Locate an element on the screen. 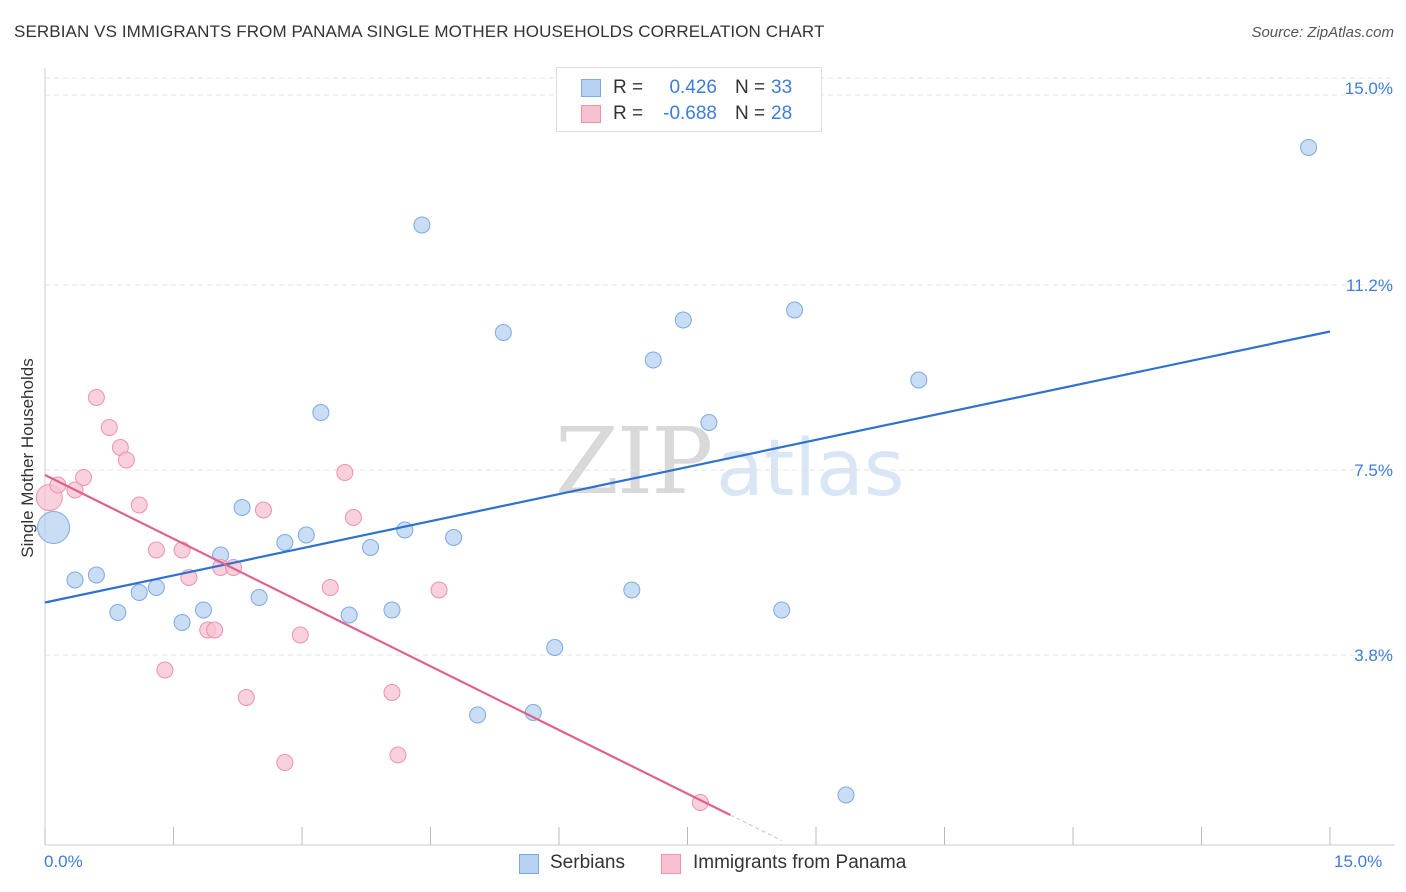 The image size is (1406, 892). serbians-legend-swatch is located at coordinates (529, 864).